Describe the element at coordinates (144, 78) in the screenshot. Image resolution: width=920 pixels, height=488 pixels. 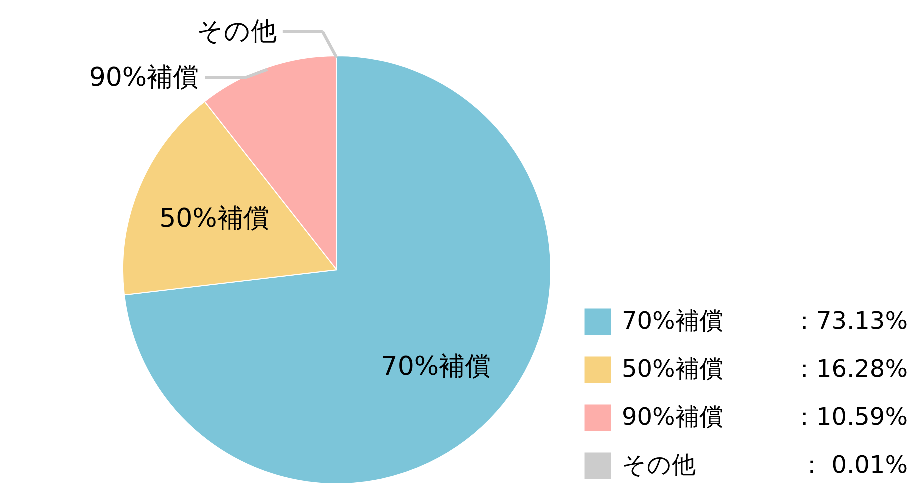
I see `slice-label: 90%補償` at that location.